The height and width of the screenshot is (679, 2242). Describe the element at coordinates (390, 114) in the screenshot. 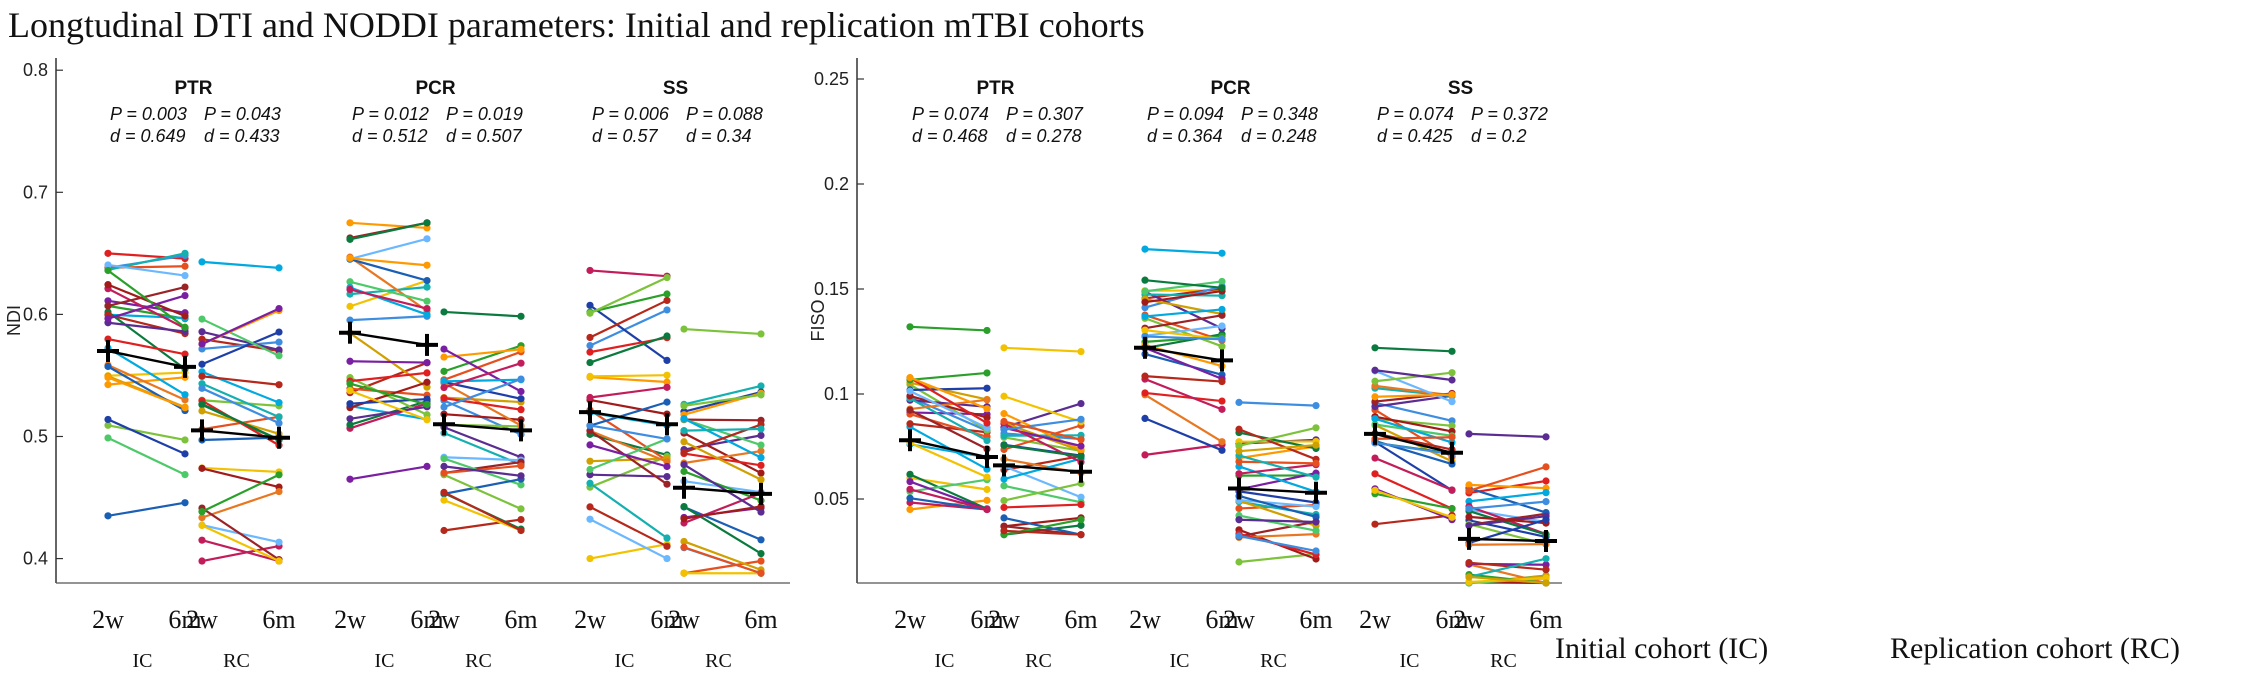

I see `p-value-label: P = 0.012` at that location.